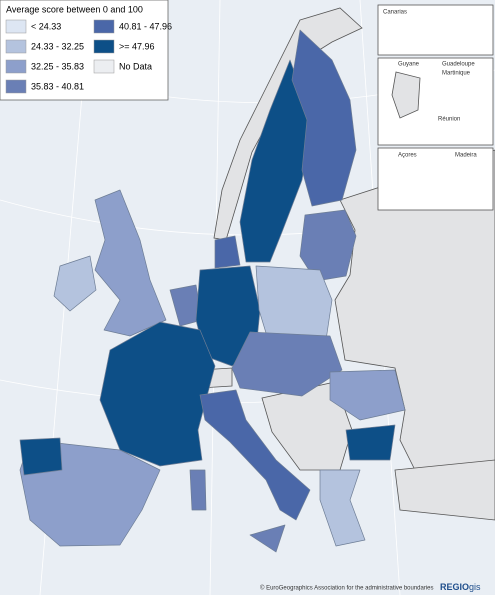 The image size is (495, 595). What do you see at coordinates (57, 86) in the screenshot?
I see `legend-label: 35.83 - 40.81` at bounding box center [57, 86].